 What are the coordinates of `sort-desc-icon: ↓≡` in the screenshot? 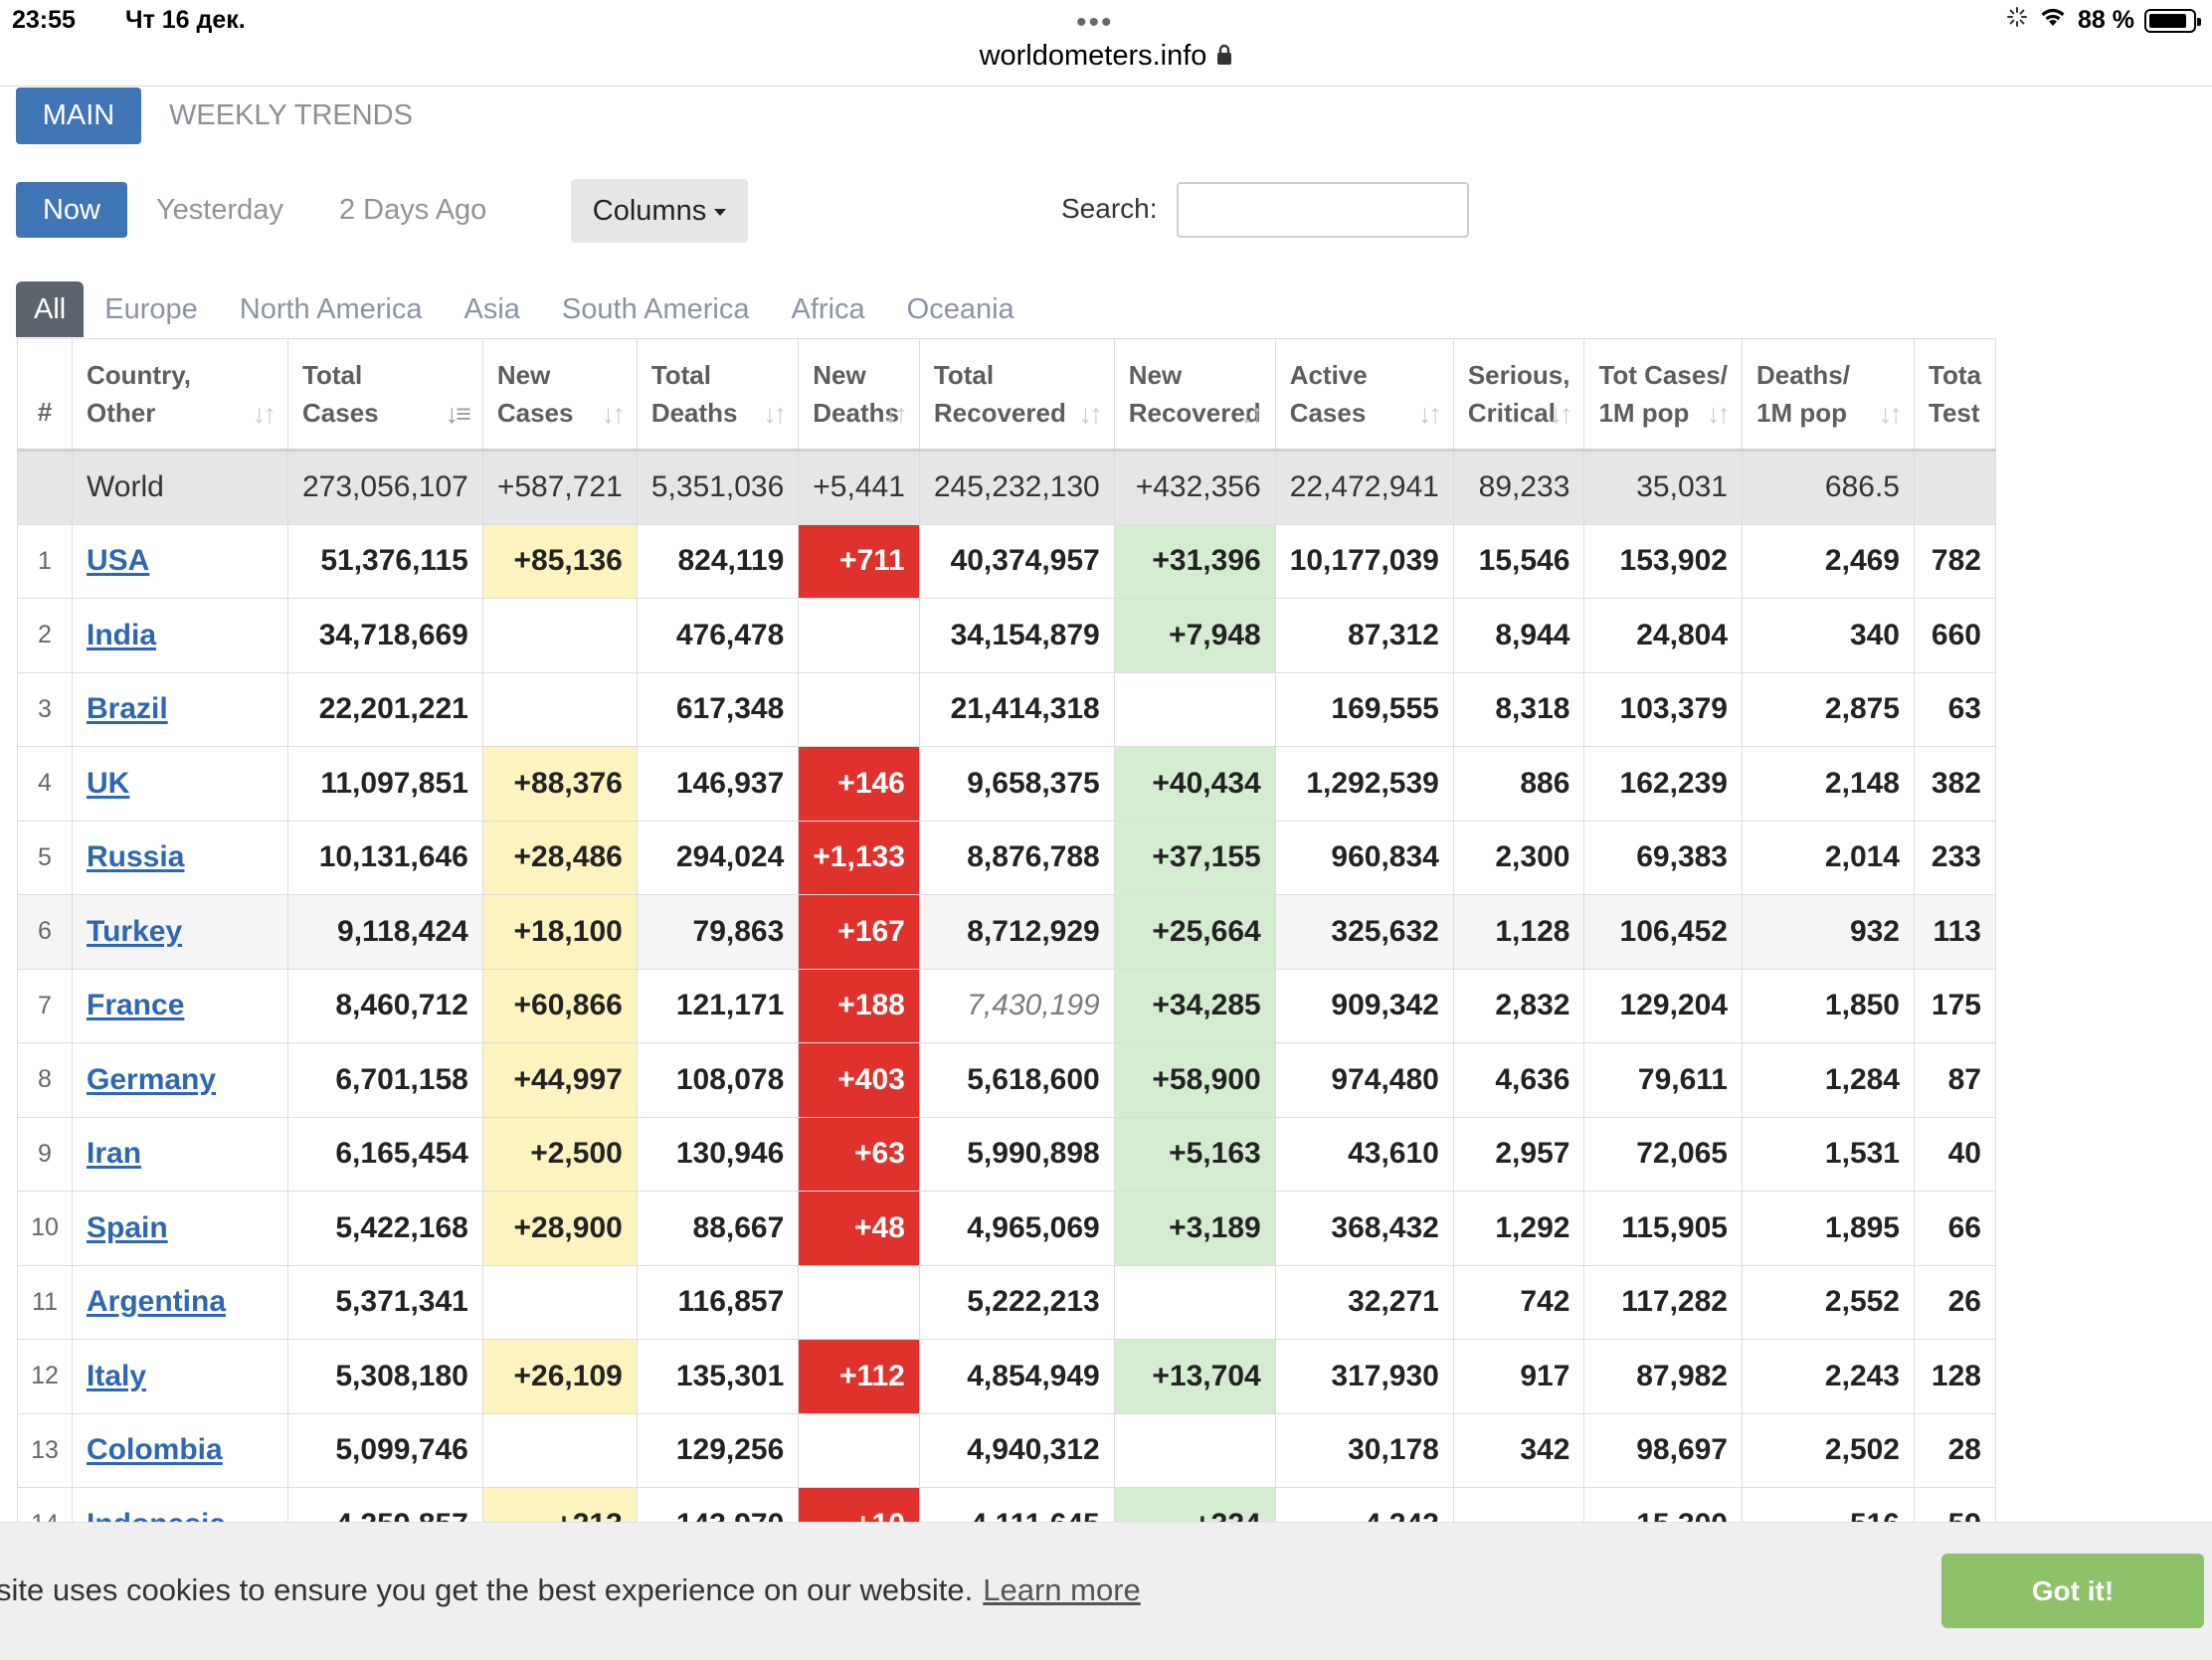 It's located at (458, 414).